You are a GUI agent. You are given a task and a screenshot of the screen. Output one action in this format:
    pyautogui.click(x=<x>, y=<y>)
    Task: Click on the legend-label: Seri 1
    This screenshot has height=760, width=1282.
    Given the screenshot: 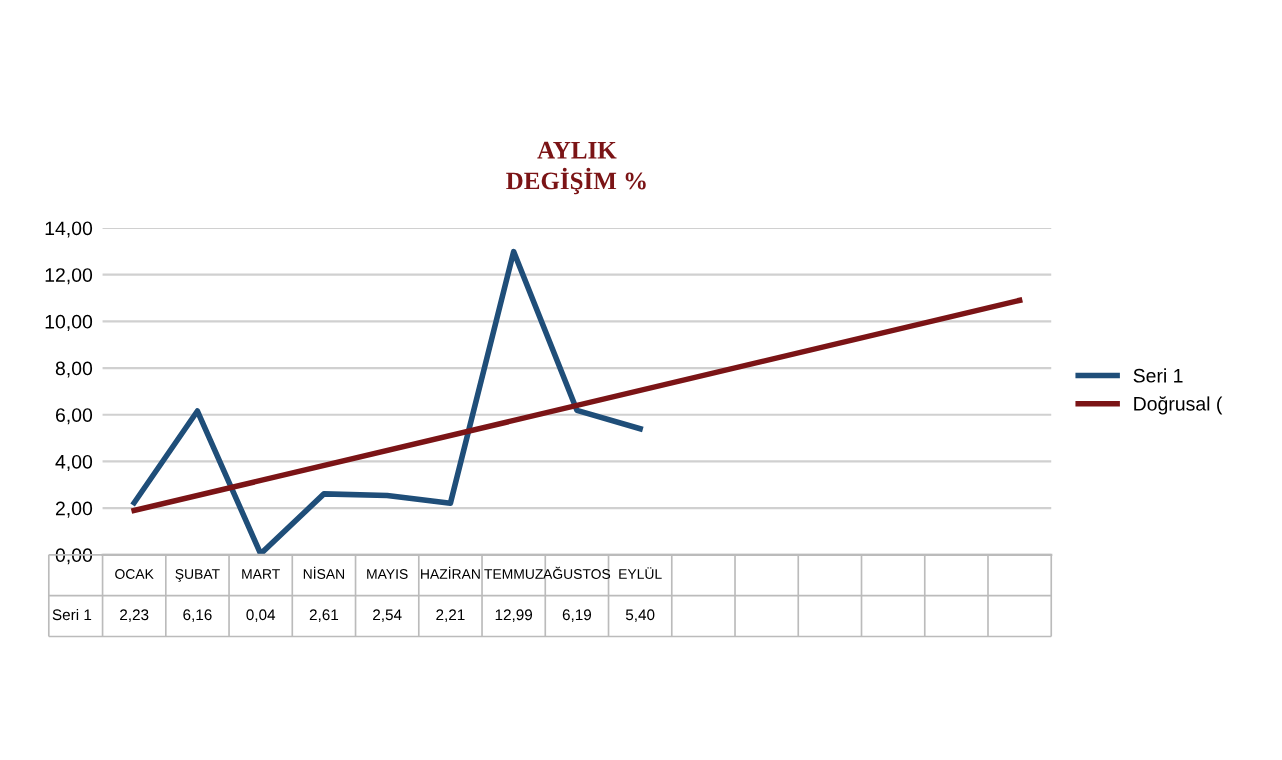 What is the action you would take?
    pyautogui.click(x=1158, y=375)
    